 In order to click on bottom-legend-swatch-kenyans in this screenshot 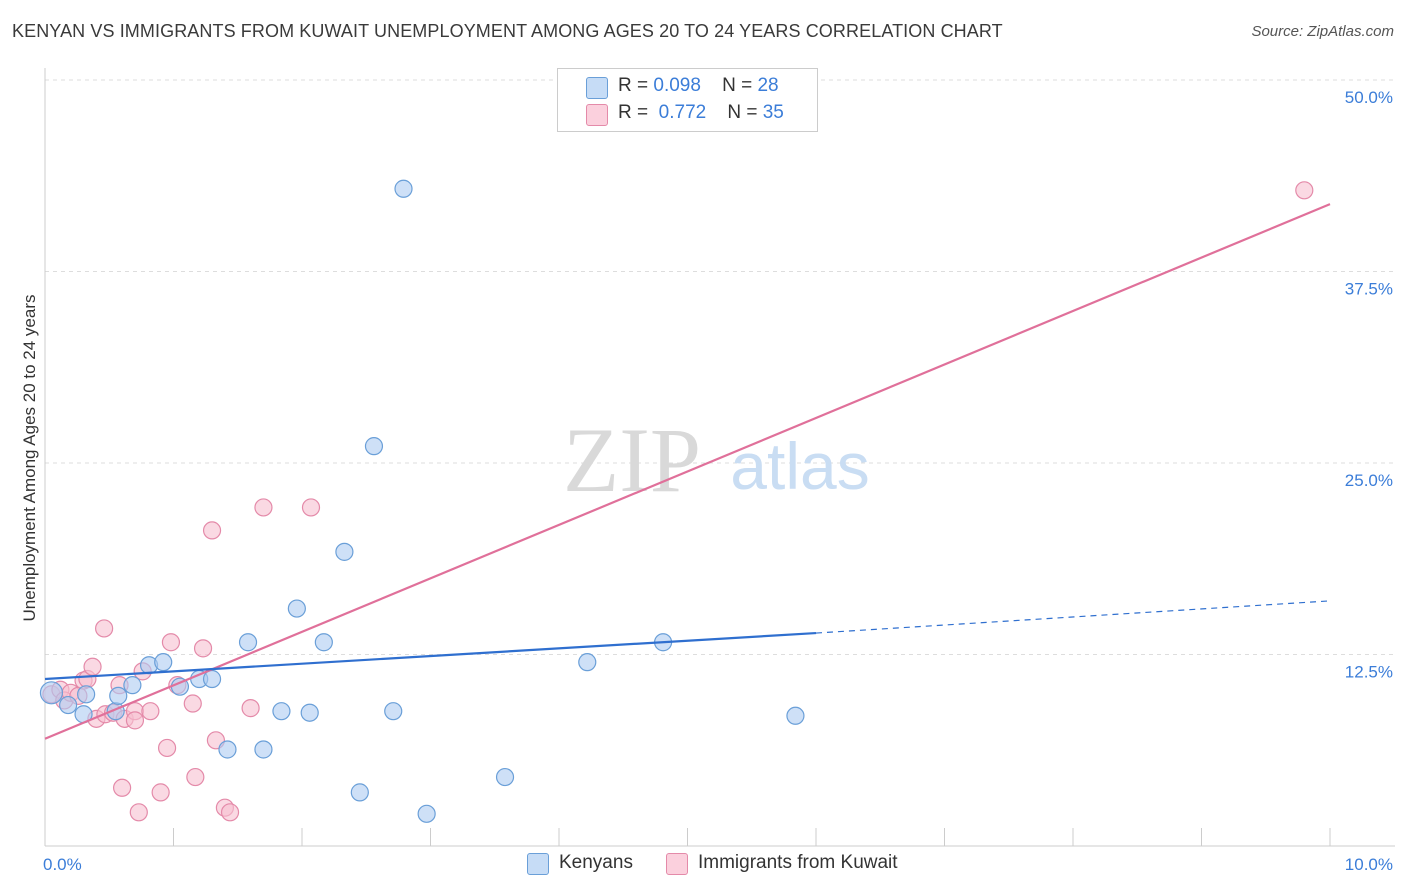, I will do `click(538, 864)`.